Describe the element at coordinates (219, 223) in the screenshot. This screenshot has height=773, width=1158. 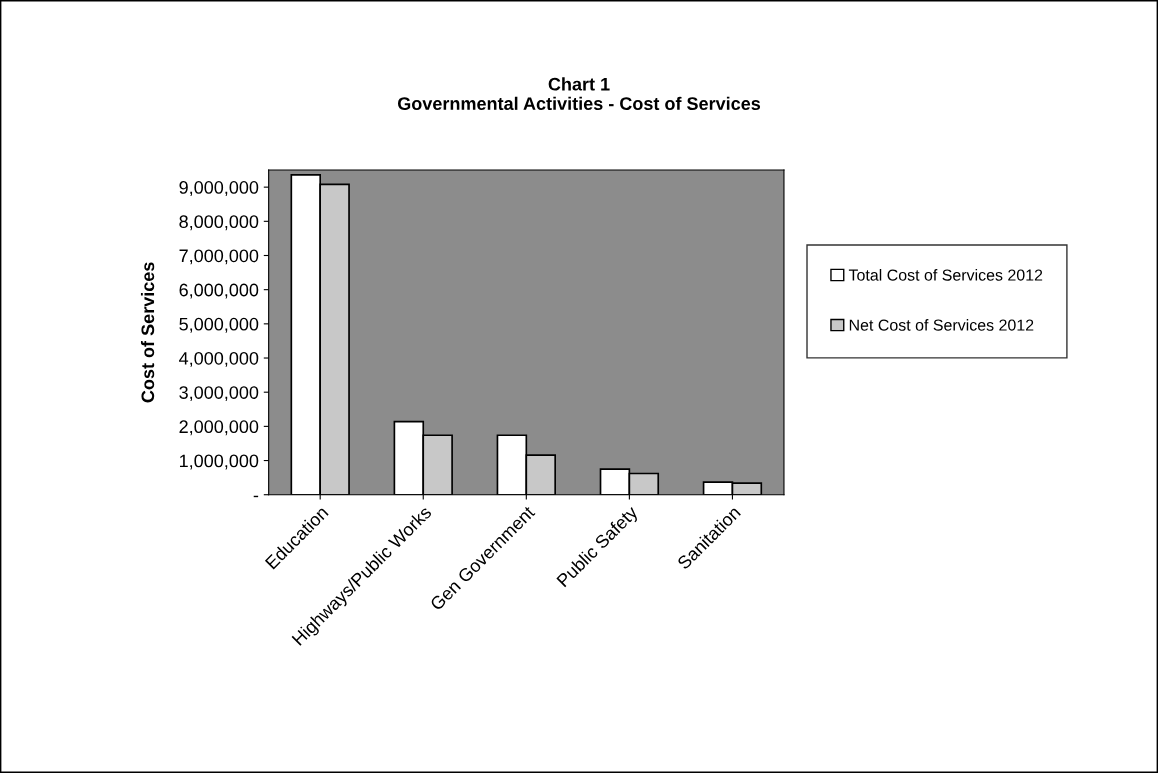
I see `y-tick-label: 8,000,000` at that location.